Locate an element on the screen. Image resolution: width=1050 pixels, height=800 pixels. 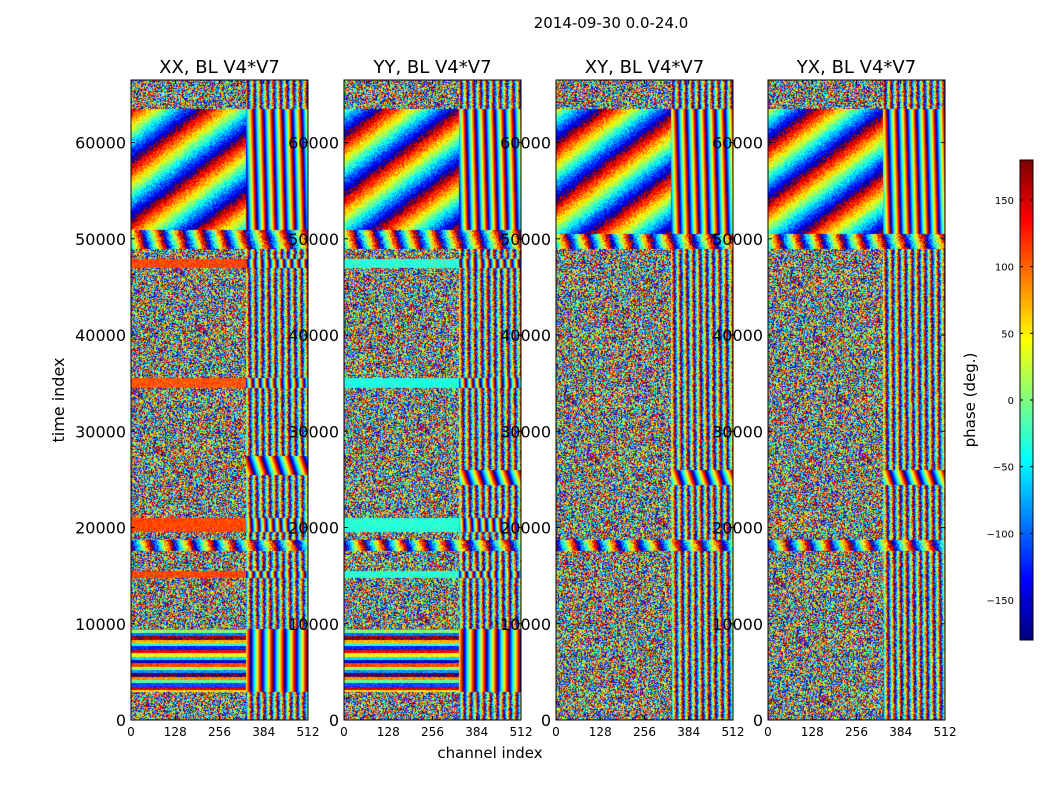
figure-title: 2014-09-30 0.0-24.0 is located at coordinates (611, 23).